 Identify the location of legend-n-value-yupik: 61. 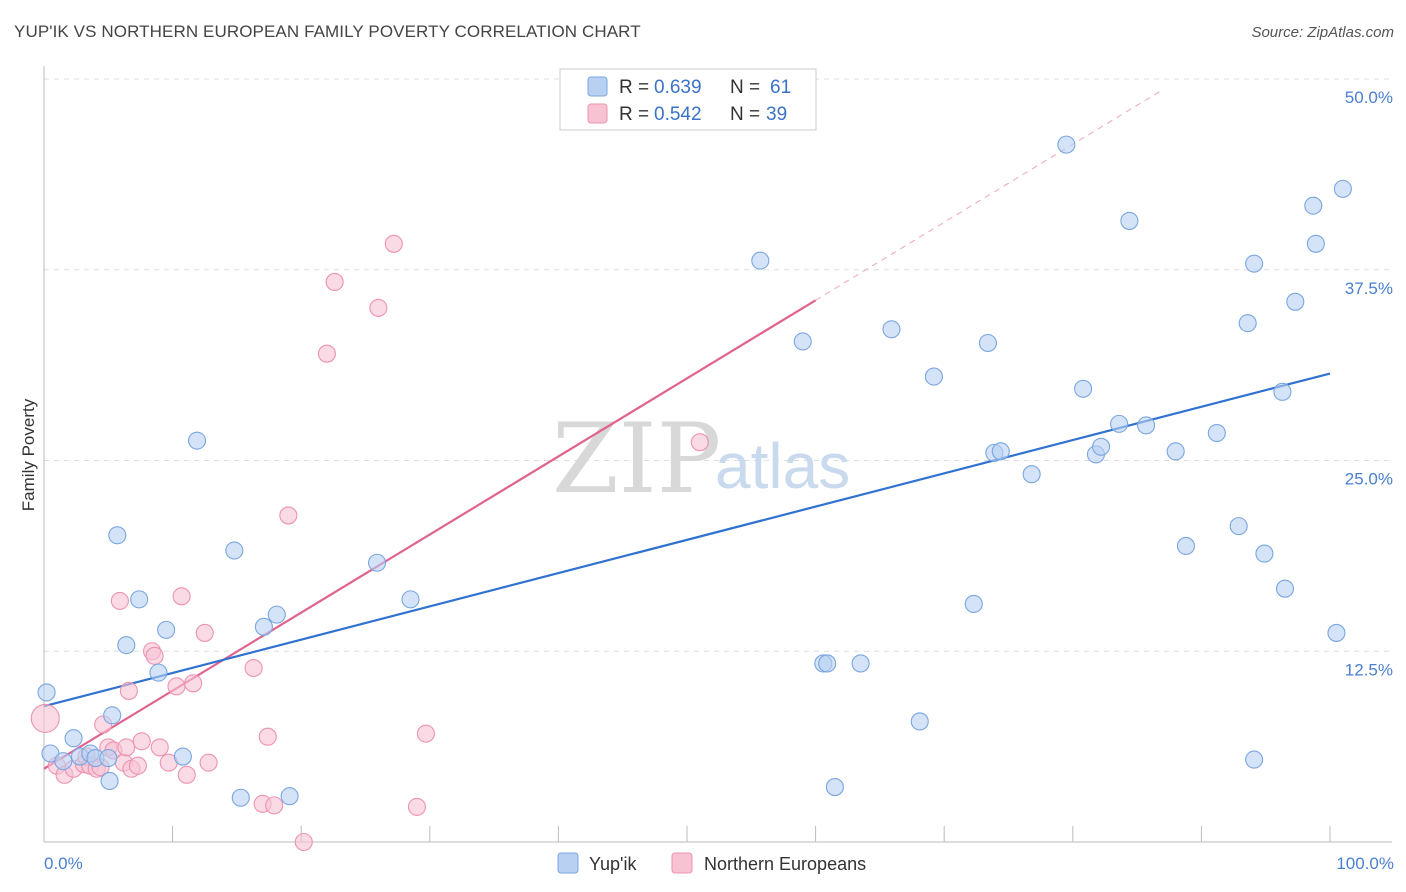
(780, 87).